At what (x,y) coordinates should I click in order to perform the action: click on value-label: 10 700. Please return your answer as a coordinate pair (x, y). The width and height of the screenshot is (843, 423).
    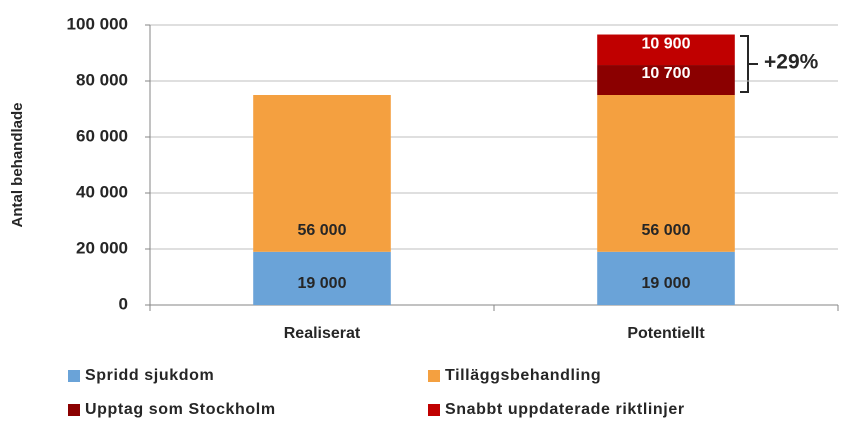
    Looking at the image, I should click on (666, 73).